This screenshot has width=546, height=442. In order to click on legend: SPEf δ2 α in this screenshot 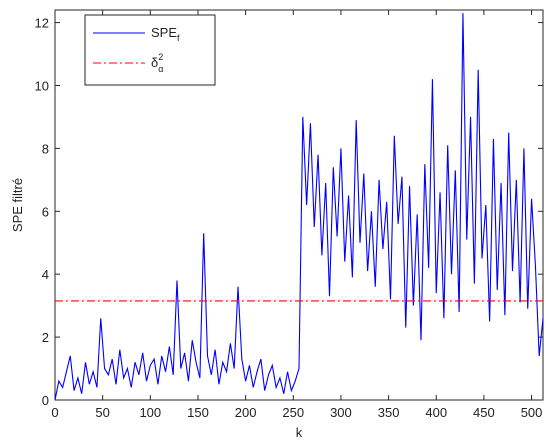, I will do `click(150, 50)`.